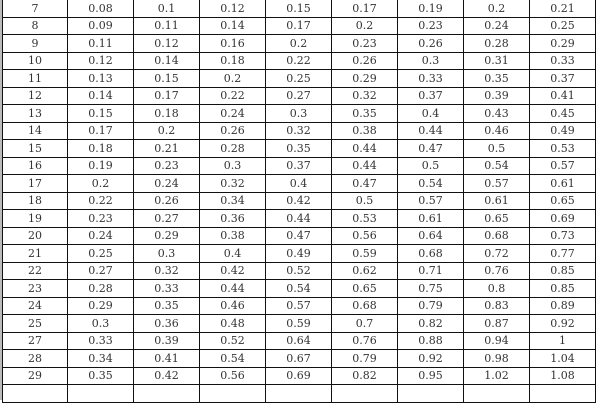 This screenshot has width=600, height=403. Describe the element at coordinates (496, 340) in the screenshot. I see `table-cell: 0.94` at that location.